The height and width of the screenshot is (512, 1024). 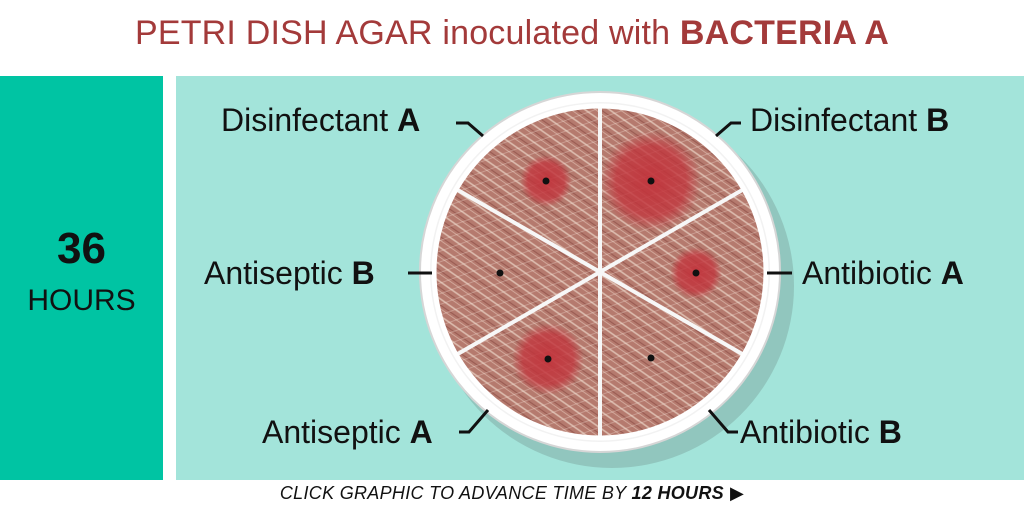 I want to click on disc-disinfectant-a, so click(x=546, y=181).